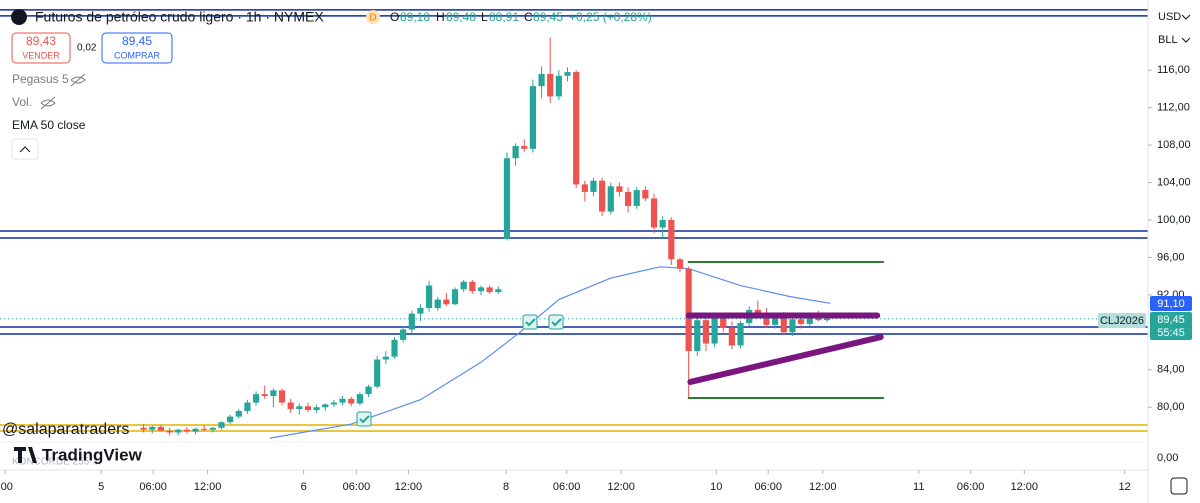 The height and width of the screenshot is (503, 1200). What do you see at coordinates (1167, 458) in the screenshot?
I see `pane2-tick: 0,00` at bounding box center [1167, 458].